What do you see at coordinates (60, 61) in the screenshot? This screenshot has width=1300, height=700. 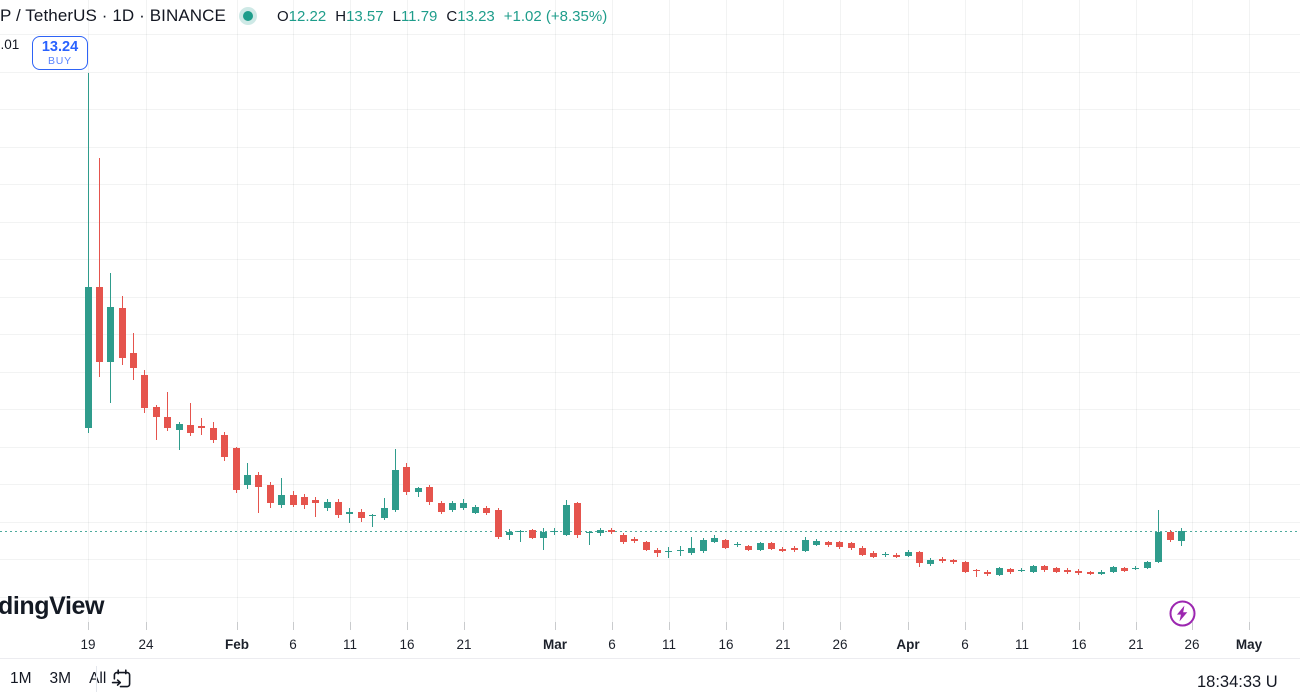 I see `buy-label: BUY` at bounding box center [60, 61].